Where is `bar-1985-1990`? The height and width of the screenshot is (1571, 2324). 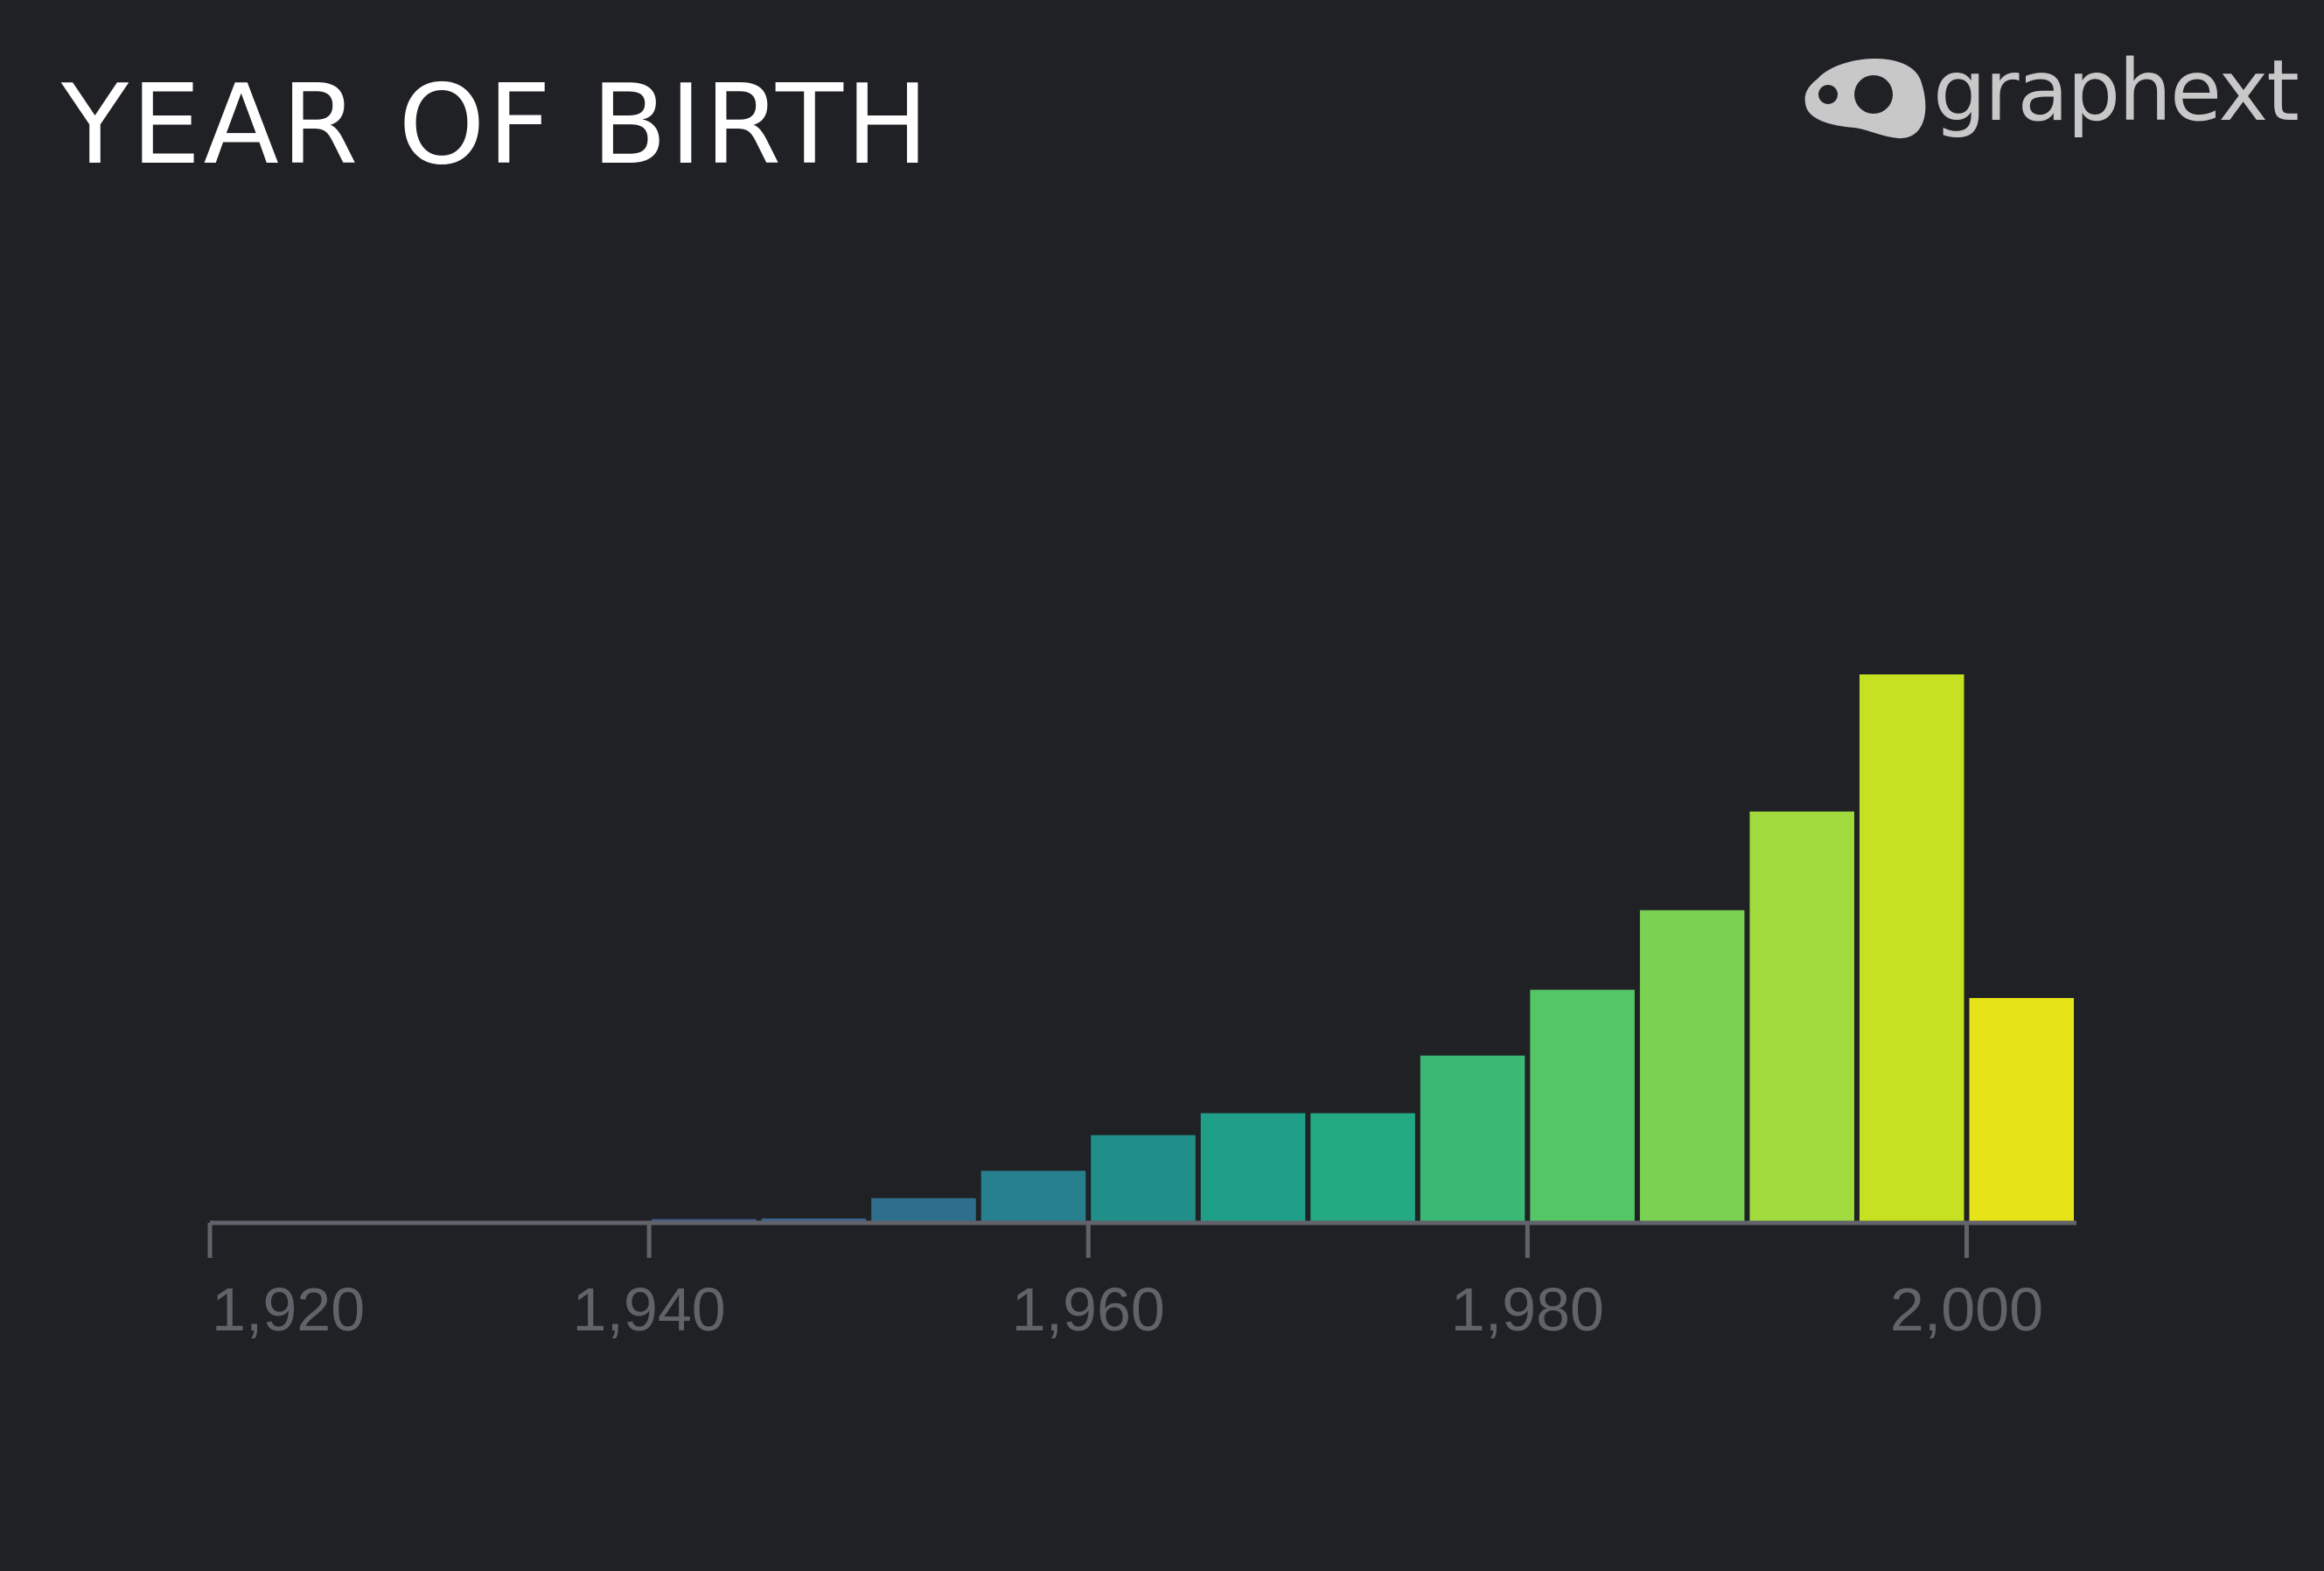
bar-1985-1990 is located at coordinates (1692, 1066).